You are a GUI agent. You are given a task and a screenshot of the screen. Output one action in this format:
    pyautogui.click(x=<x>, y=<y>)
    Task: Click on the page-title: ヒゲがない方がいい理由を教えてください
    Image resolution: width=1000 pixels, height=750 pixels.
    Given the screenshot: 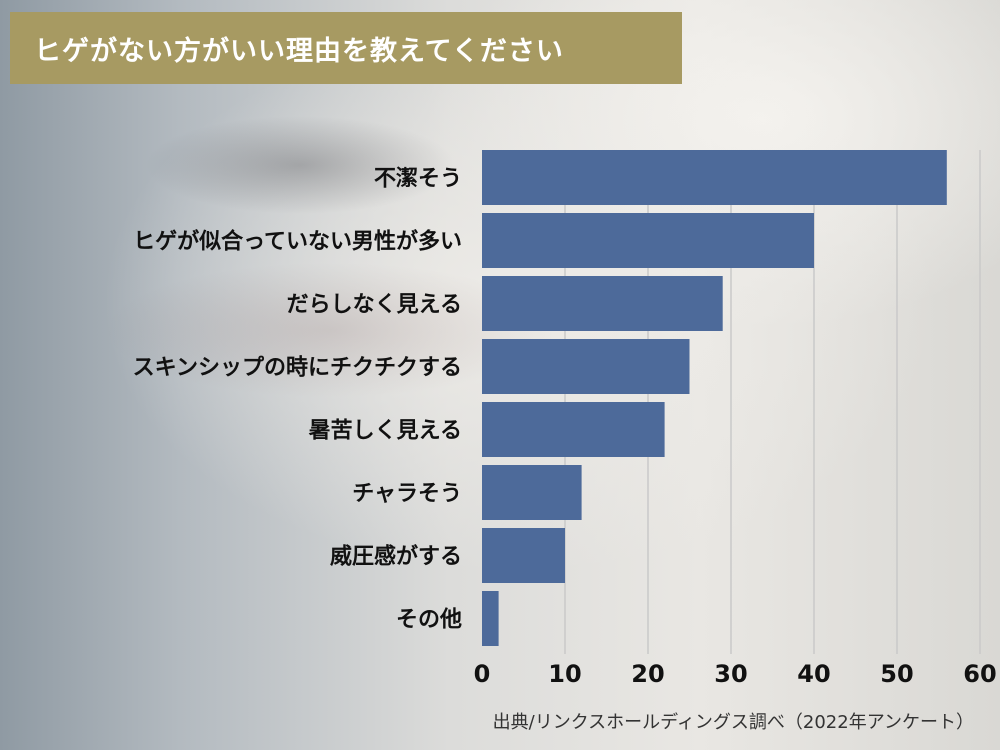 What is the action you would take?
    pyautogui.click(x=299, y=51)
    